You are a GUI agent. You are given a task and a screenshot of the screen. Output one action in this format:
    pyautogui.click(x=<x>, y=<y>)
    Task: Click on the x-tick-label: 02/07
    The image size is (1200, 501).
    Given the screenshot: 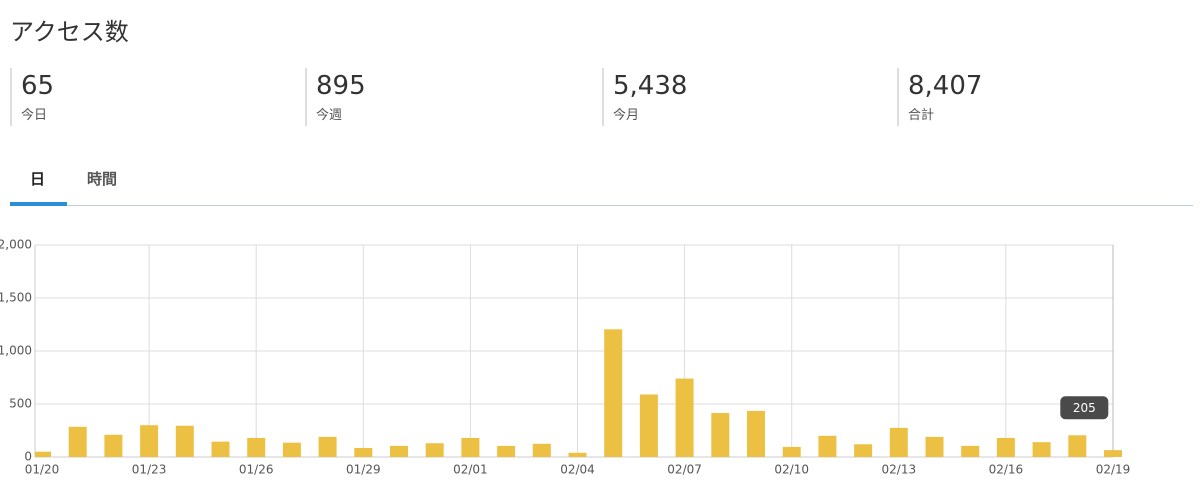 What is the action you would take?
    pyautogui.click(x=684, y=470)
    